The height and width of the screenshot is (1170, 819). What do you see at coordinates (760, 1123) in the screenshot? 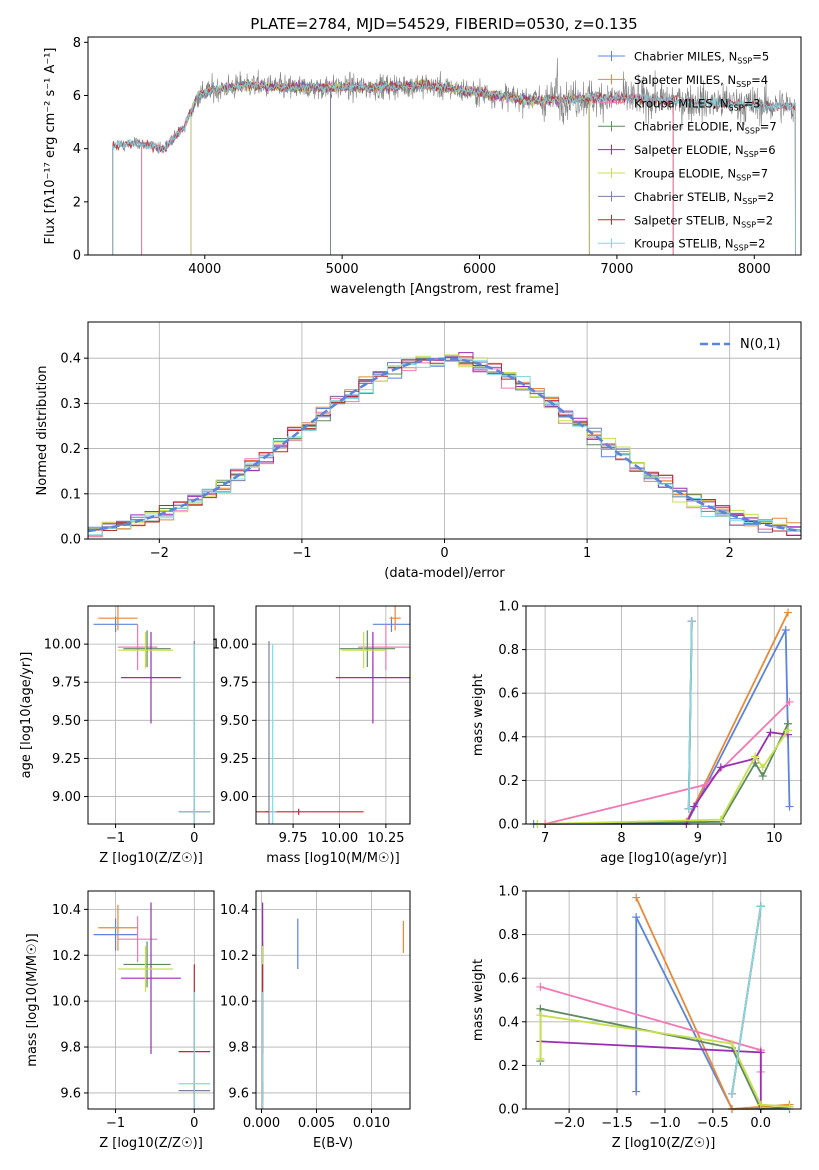
I see `x-tick-label: 0.0` at bounding box center [760, 1123].